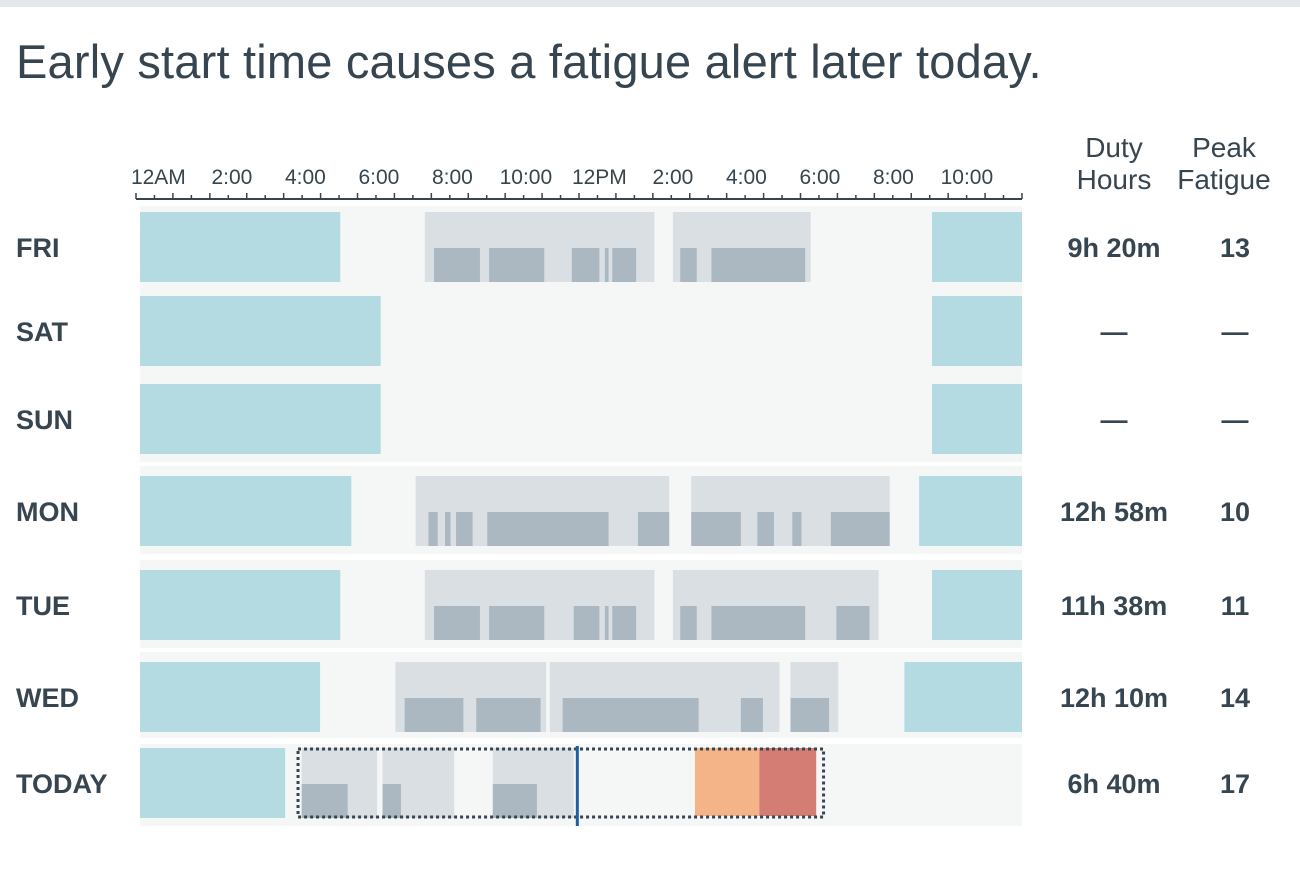 Image resolution: width=1300 pixels, height=888 pixels. I want to click on duty-hours-value: 9h 20m, so click(1113, 248).